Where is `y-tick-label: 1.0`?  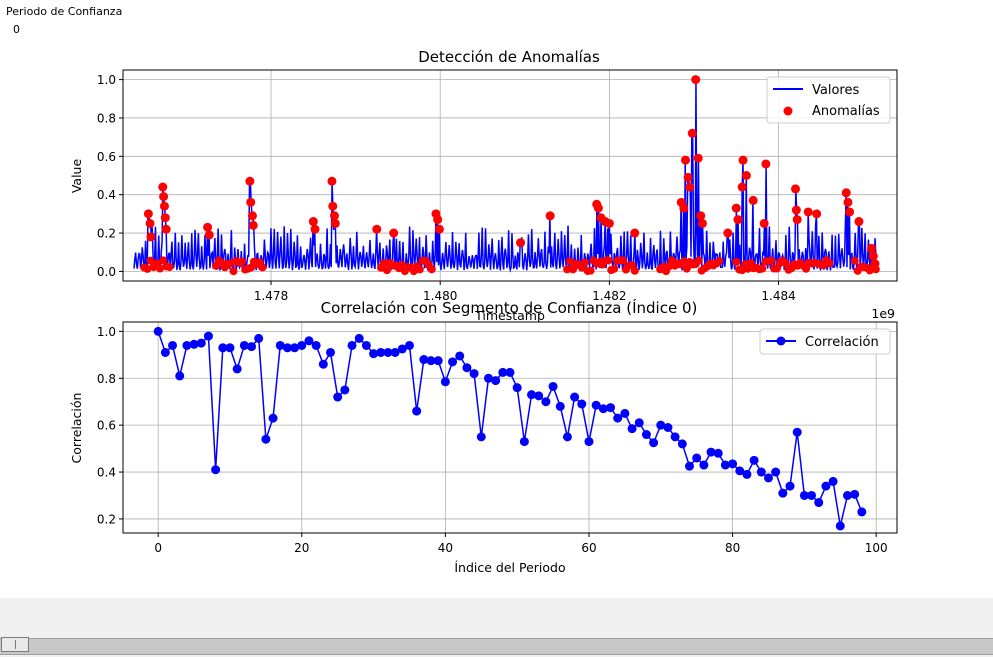 y-tick-label: 1.0 is located at coordinates (106, 80).